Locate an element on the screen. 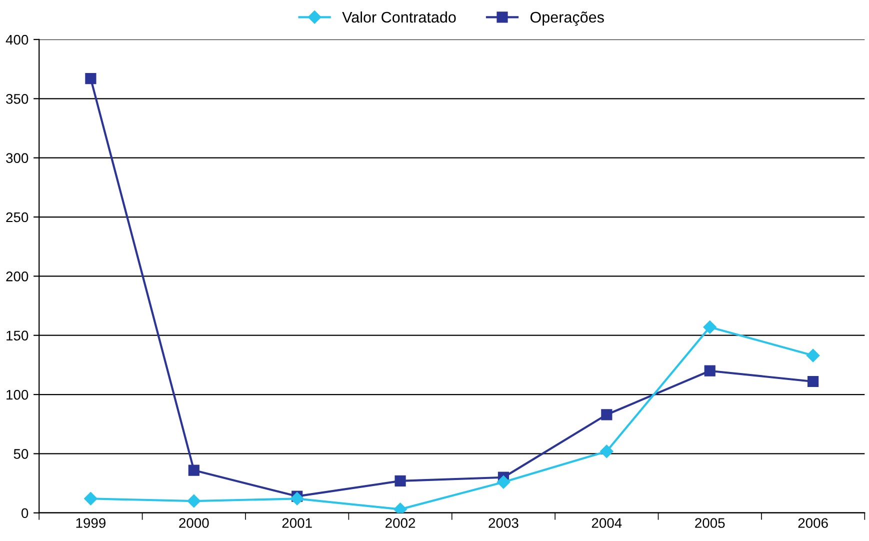  x-tick-label: 2003 is located at coordinates (503, 523).